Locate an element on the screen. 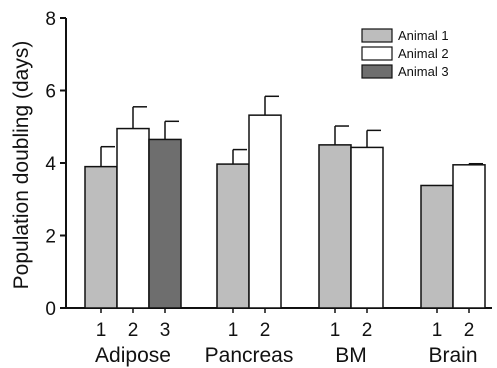  group-label: Adipose is located at coordinates (133, 355).